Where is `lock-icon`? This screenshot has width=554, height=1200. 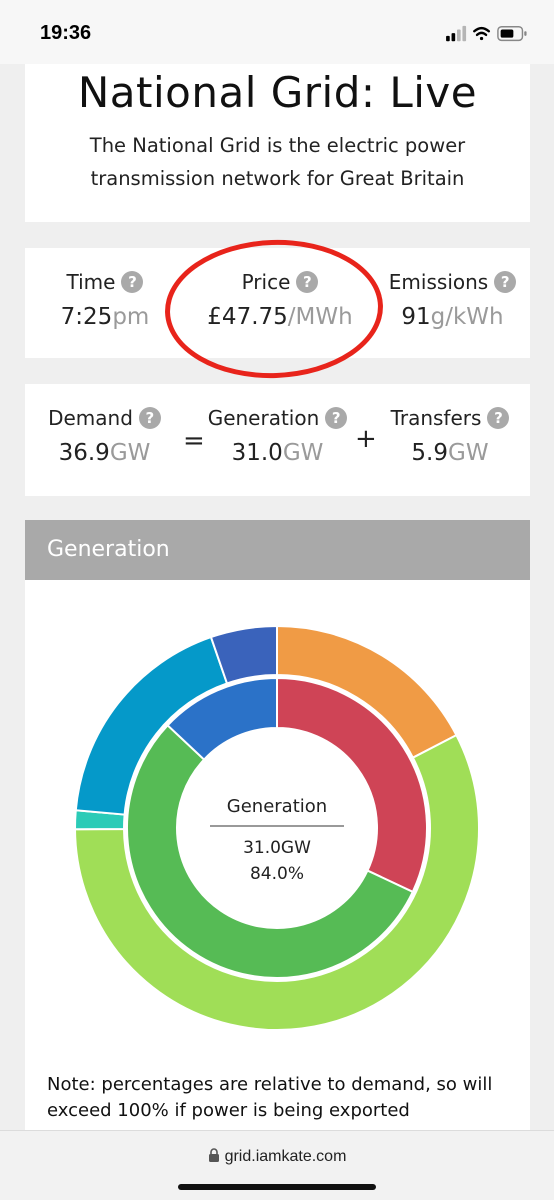 lock-icon is located at coordinates (213, 1155).